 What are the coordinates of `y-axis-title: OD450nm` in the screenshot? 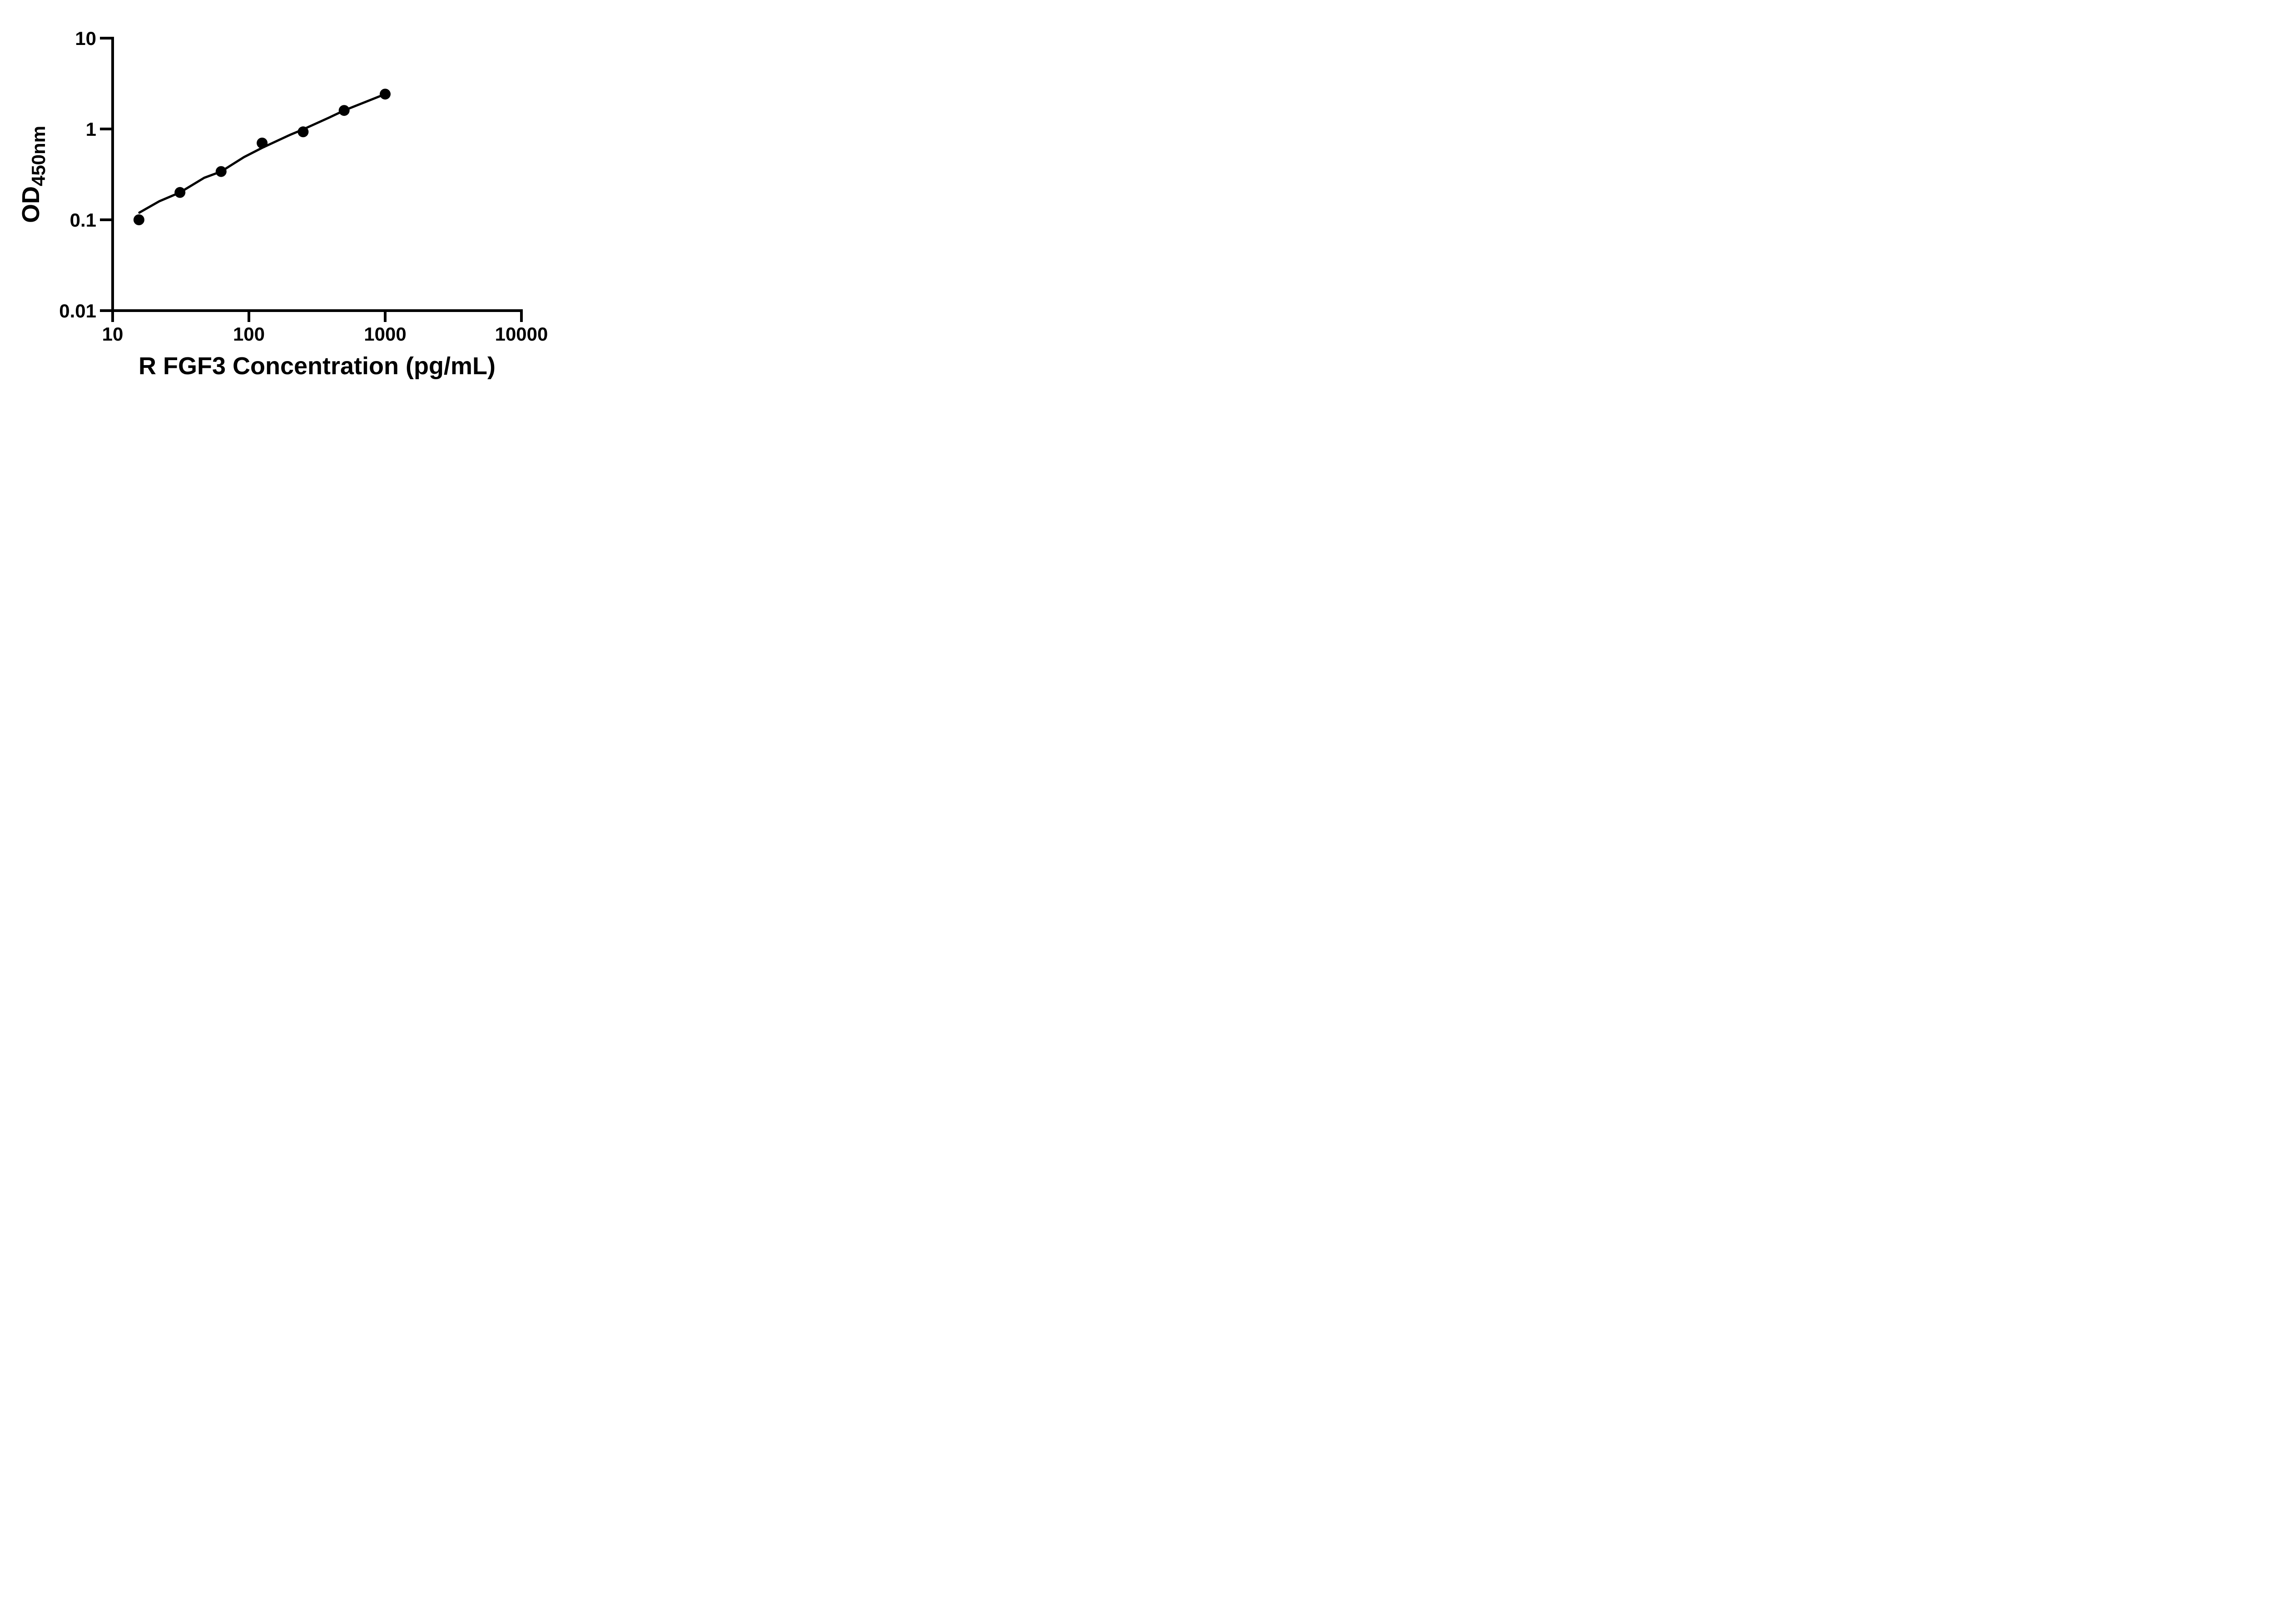 It's located at (33, 174).